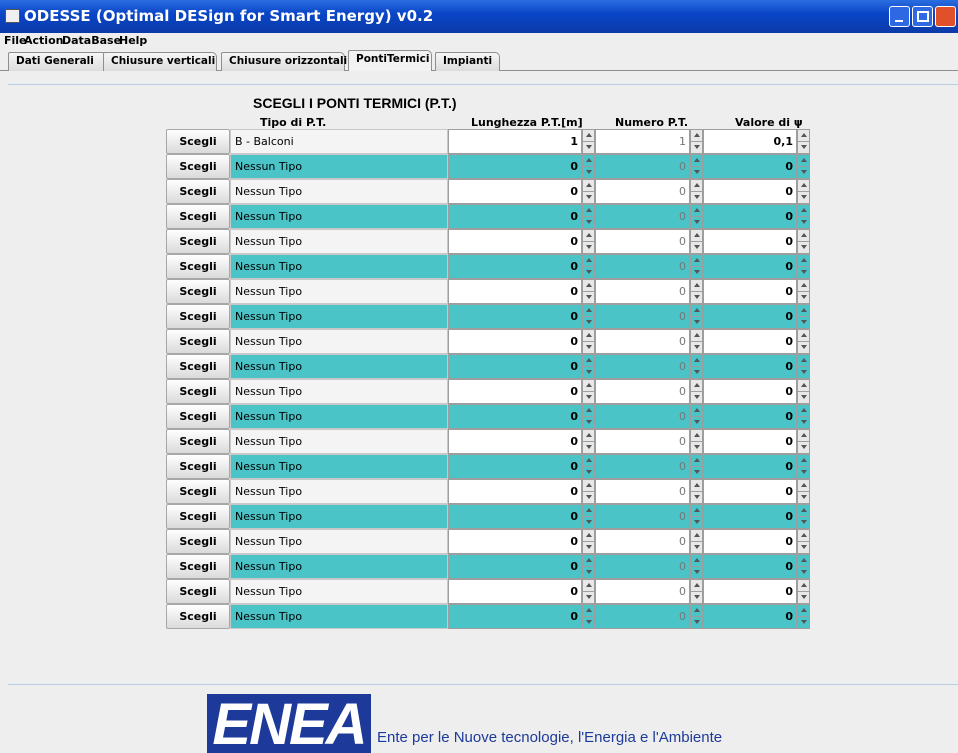 This screenshot has height=753, width=958. I want to click on tab: Chiusure orizzontali, so click(284, 61).